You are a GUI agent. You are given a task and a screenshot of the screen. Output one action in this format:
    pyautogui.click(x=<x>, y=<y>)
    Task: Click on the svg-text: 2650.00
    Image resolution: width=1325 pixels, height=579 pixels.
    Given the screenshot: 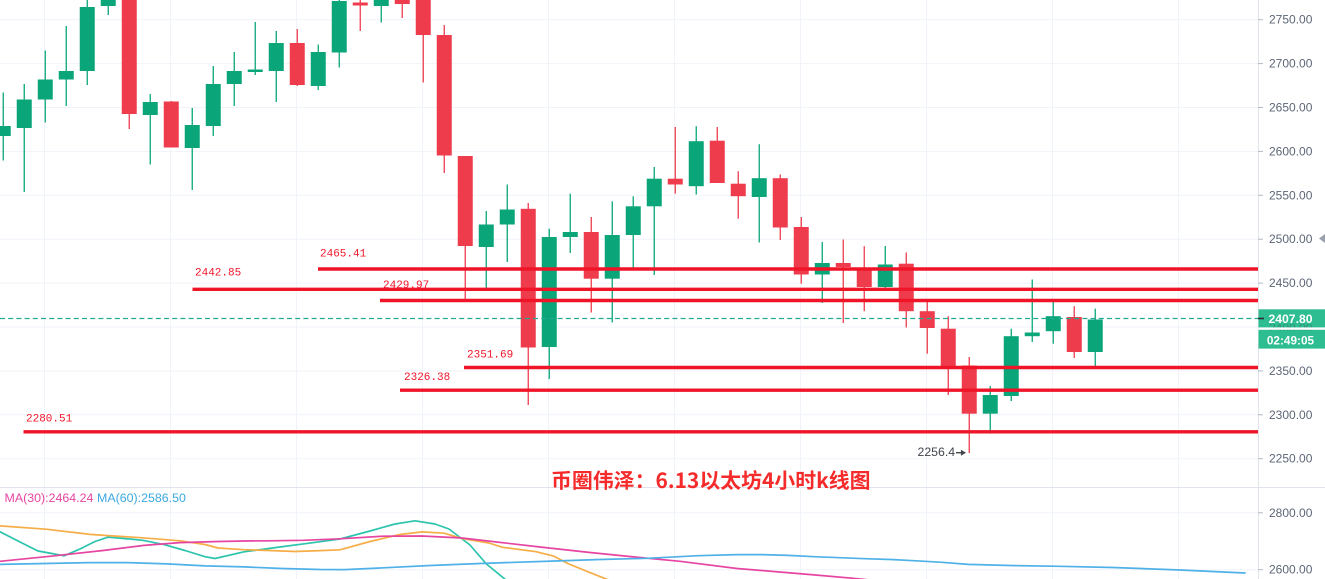 What is the action you would take?
    pyautogui.click(x=1291, y=108)
    